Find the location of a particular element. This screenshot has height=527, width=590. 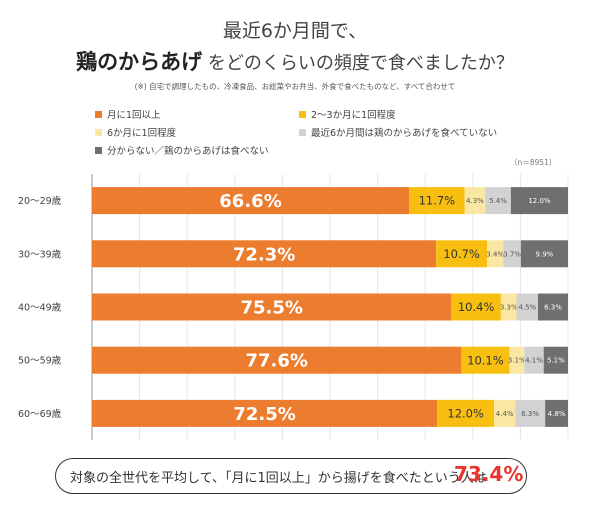

legend-item-3: 6か月に1回程度 is located at coordinates (135, 132).